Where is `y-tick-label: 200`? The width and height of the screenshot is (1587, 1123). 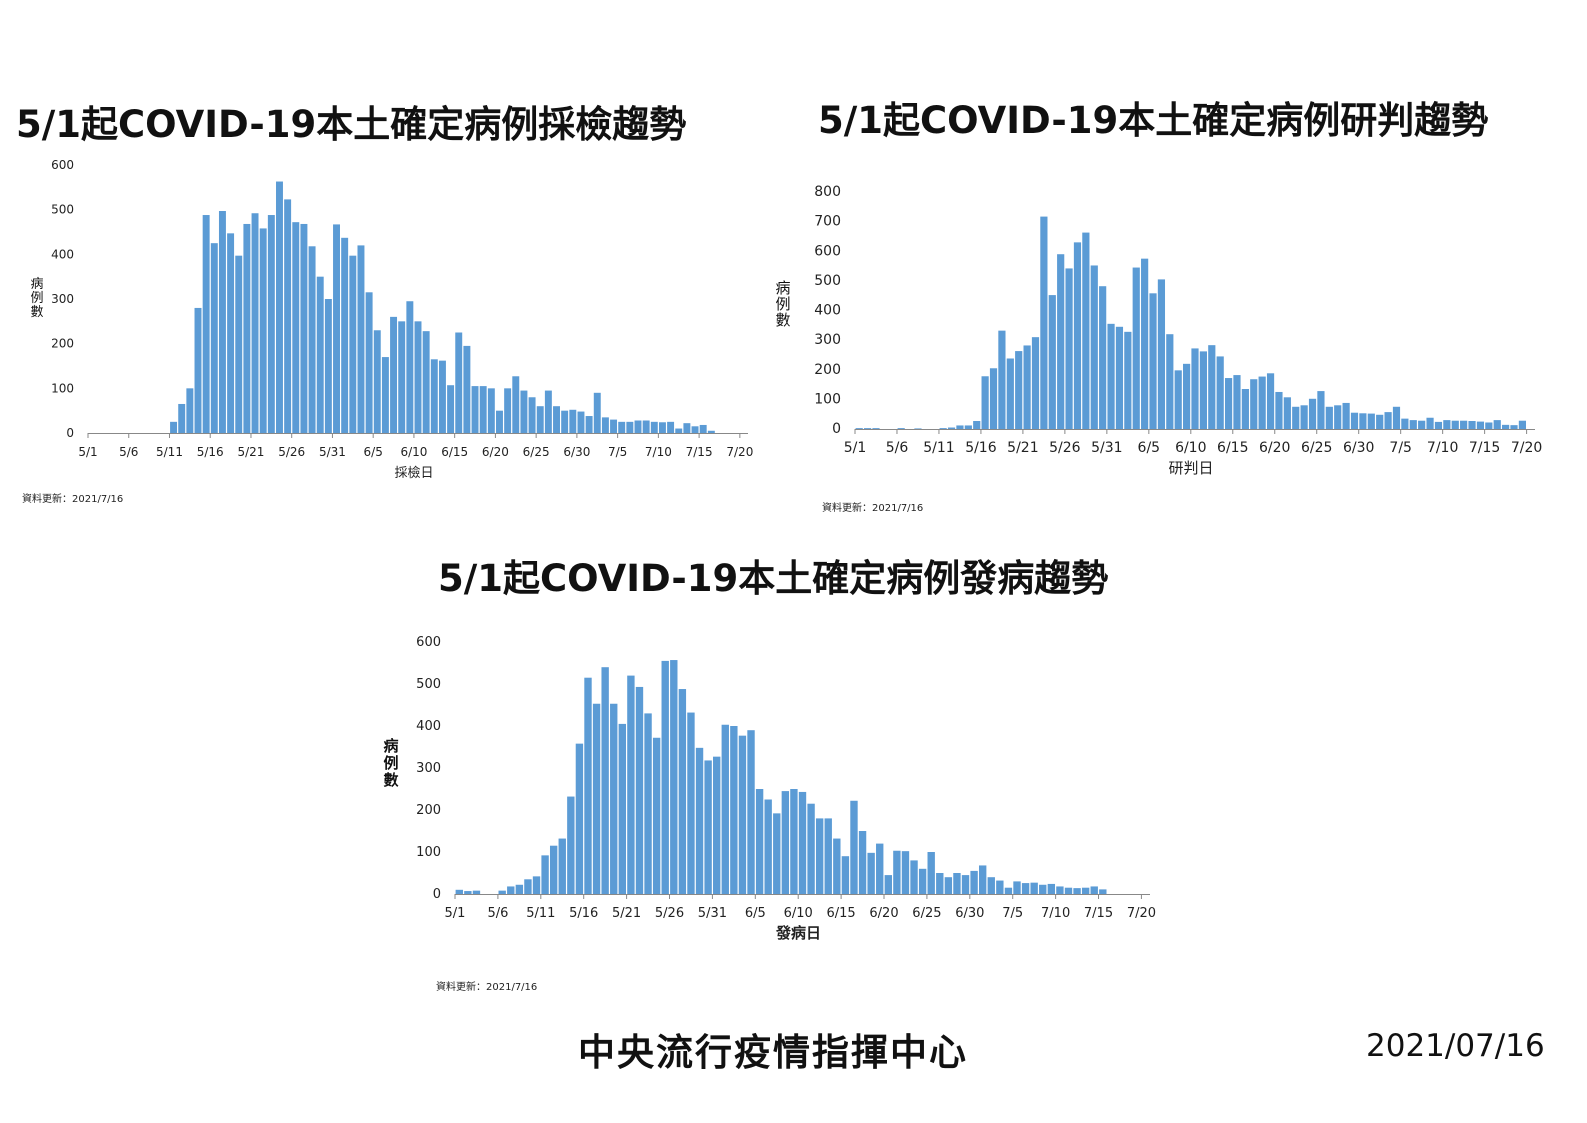
y-tick-label: 200 is located at coordinates (827, 370).